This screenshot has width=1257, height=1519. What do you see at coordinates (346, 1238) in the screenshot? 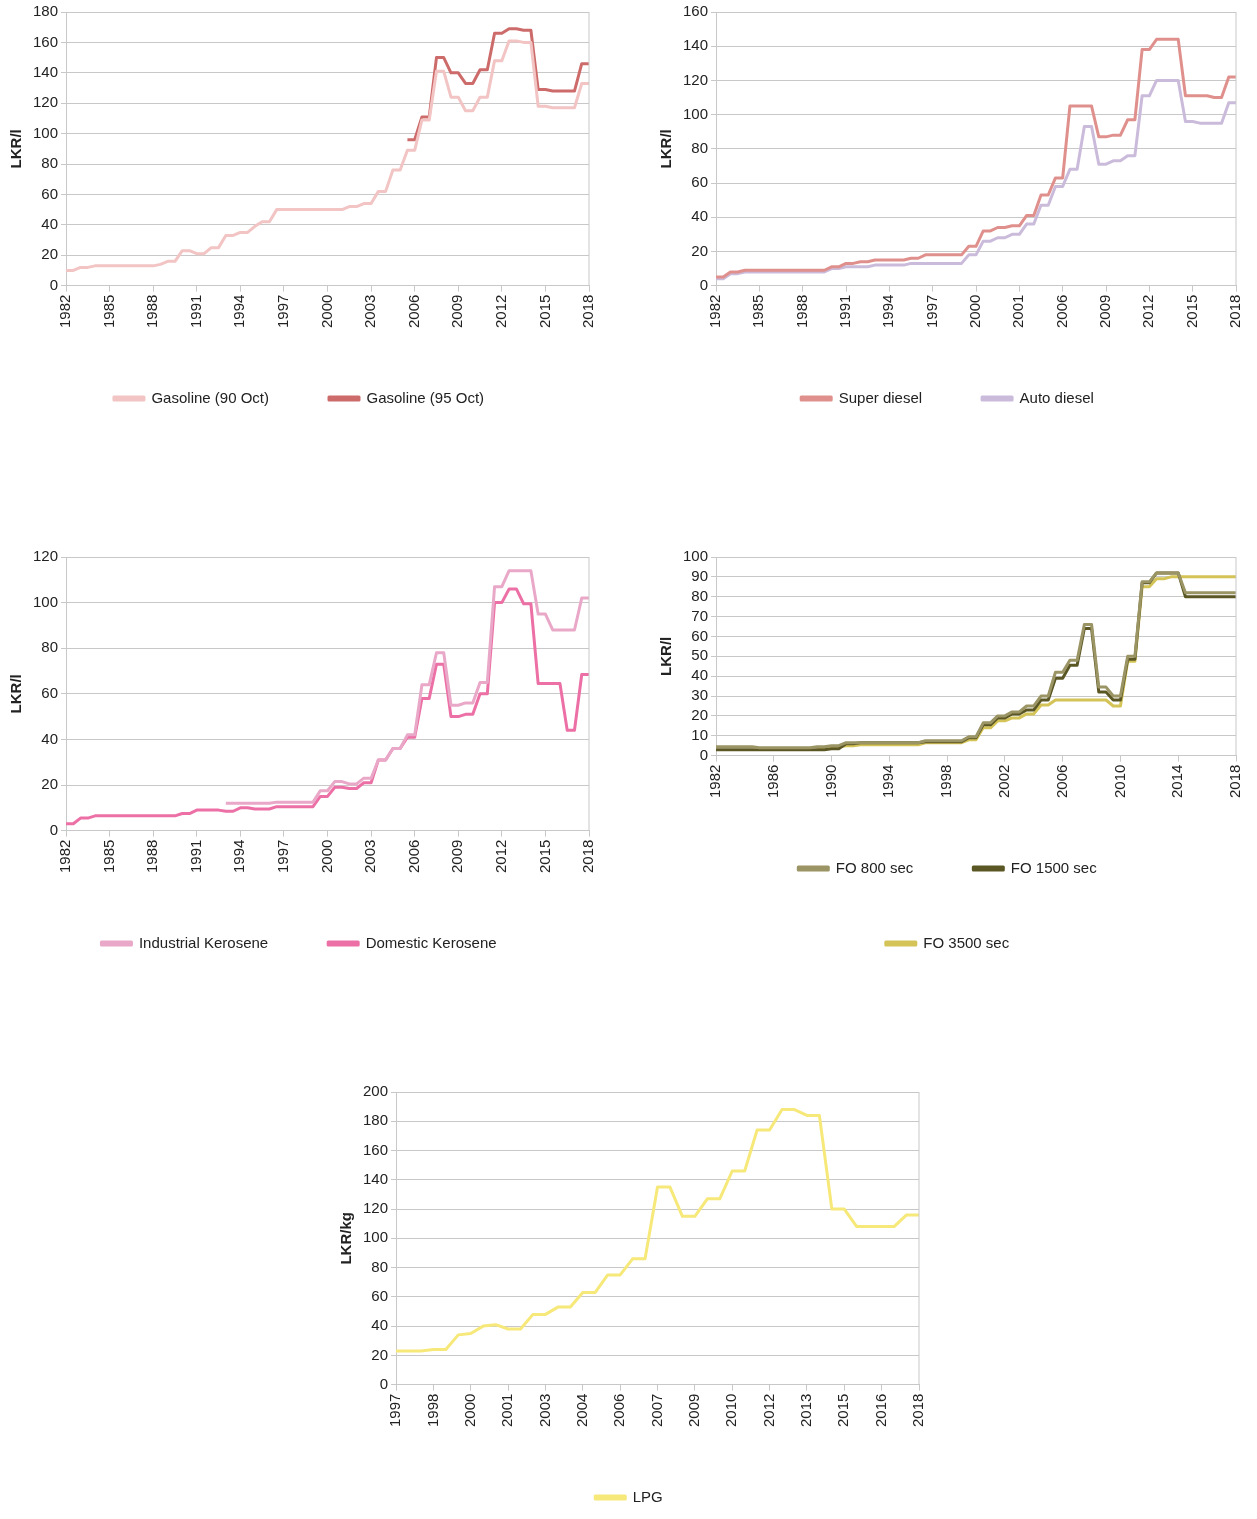
I see `y-axis-title: LKR/kg` at bounding box center [346, 1238].